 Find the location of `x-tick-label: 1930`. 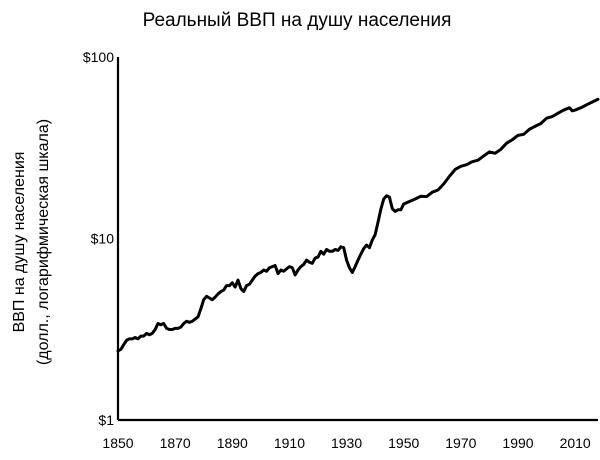

x-tick-label: 1930 is located at coordinates (346, 443).